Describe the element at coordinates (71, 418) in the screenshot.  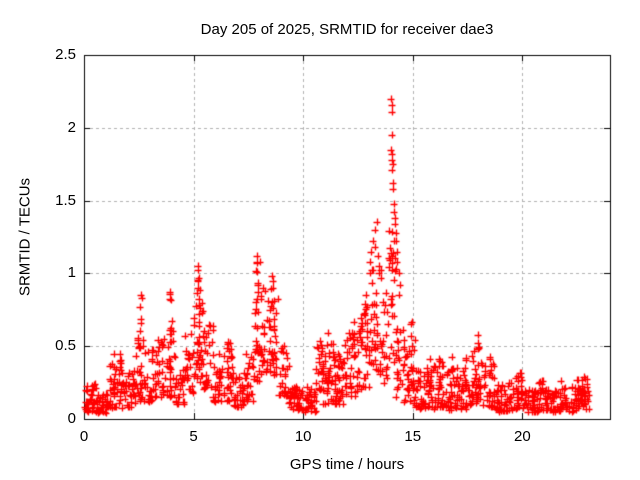
I see `y-tick-label: 0` at that location.